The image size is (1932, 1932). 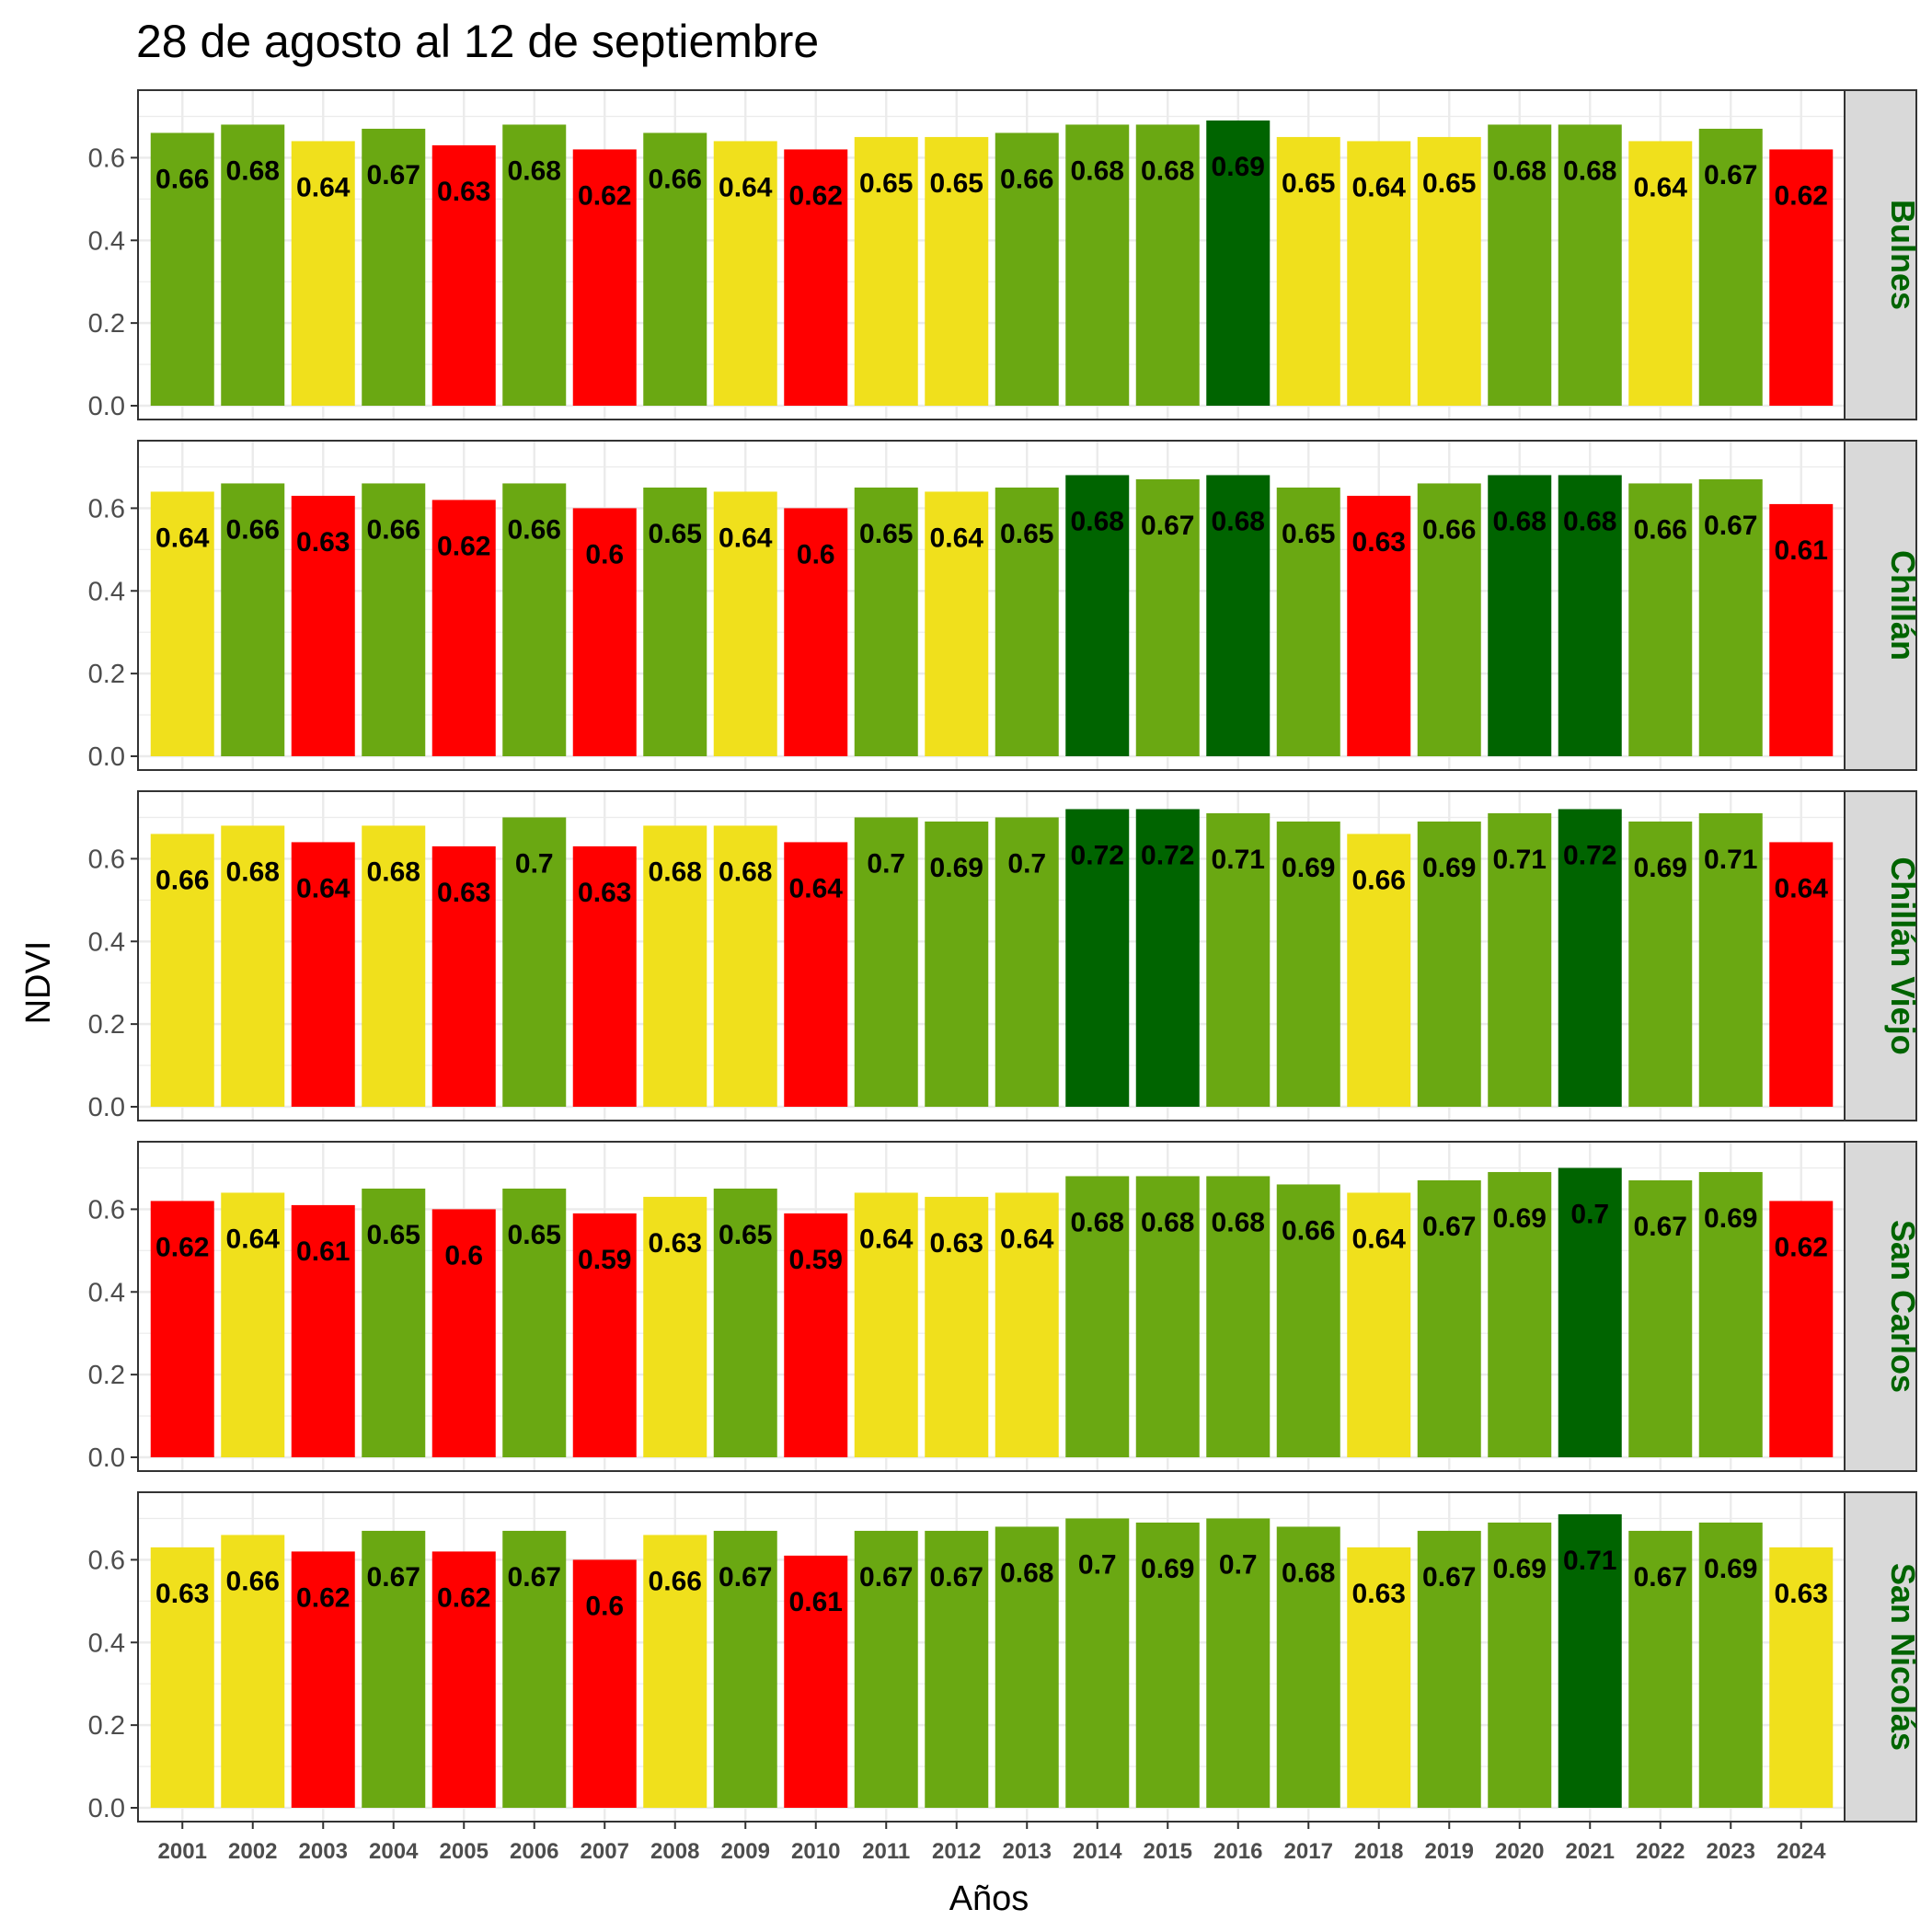 What do you see at coordinates (1903, 955) in the screenshot?
I see `facet-strip-label: Chillán Viejo` at bounding box center [1903, 955].